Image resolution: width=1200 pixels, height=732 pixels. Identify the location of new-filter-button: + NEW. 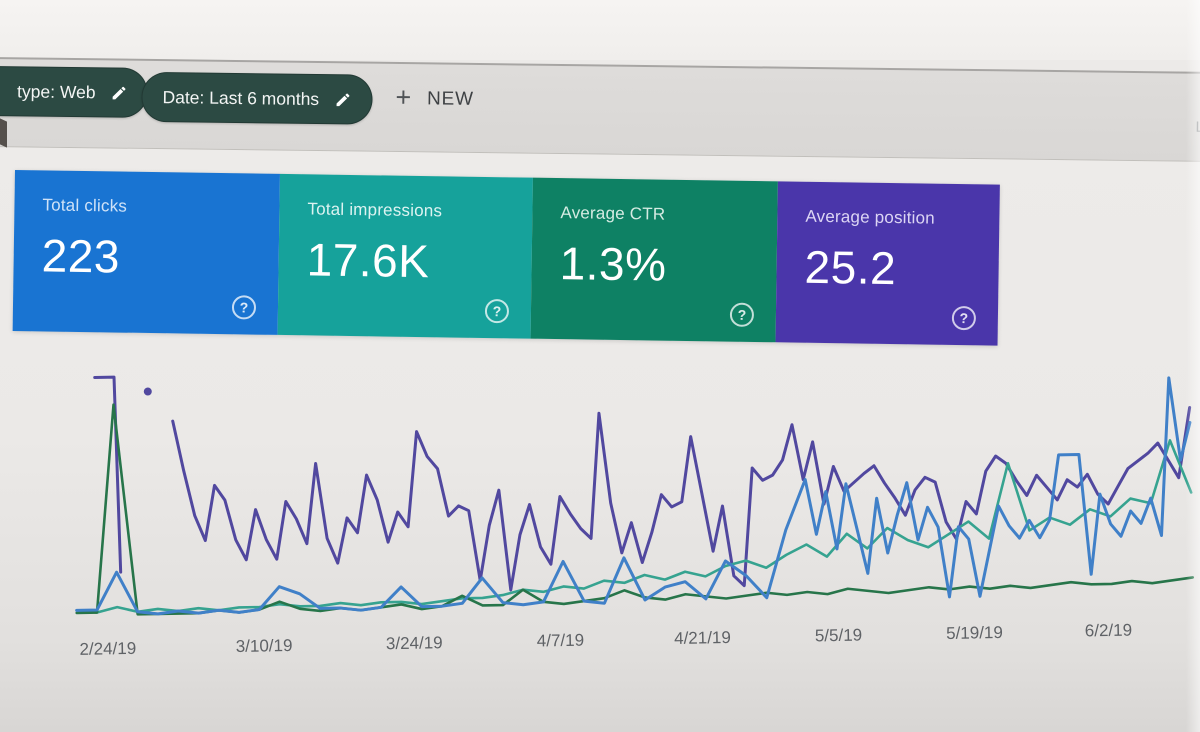
(434, 97).